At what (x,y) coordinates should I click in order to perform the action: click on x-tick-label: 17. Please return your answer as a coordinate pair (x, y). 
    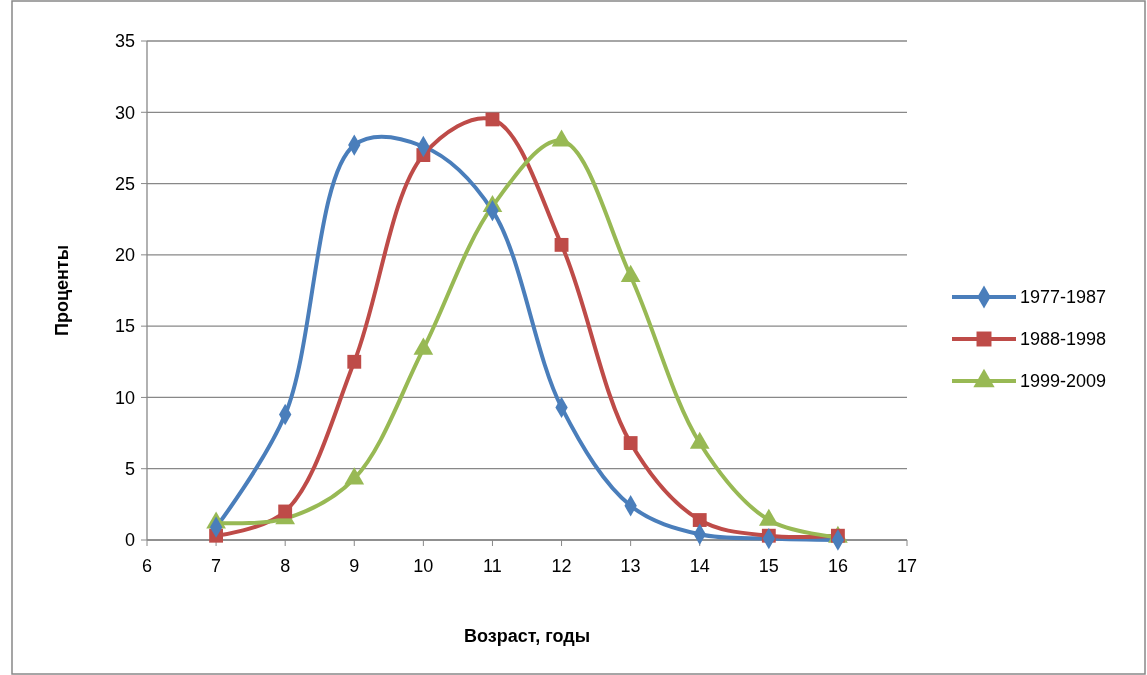
    Looking at the image, I should click on (907, 566).